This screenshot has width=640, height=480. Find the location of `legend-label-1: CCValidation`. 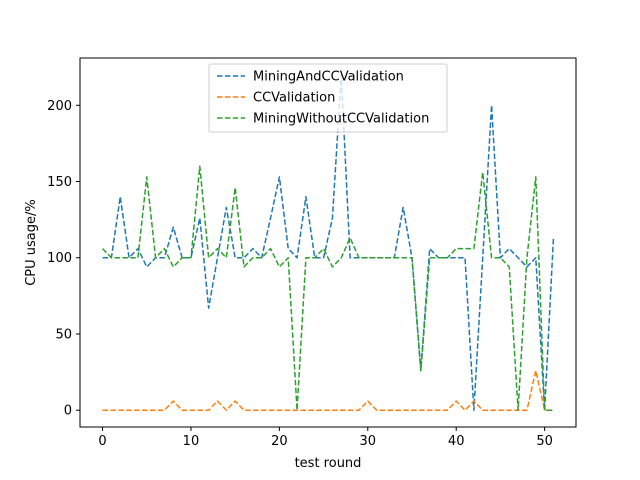

legend-label-1: CCValidation is located at coordinates (294, 98).